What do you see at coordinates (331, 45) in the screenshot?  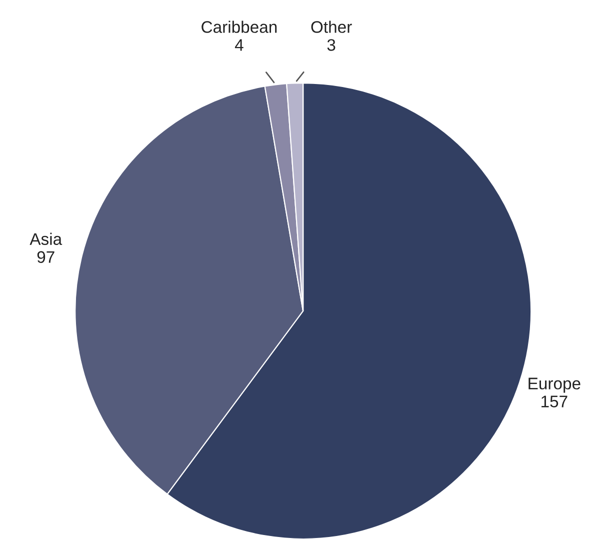 I see `data-label: 3` at bounding box center [331, 45].